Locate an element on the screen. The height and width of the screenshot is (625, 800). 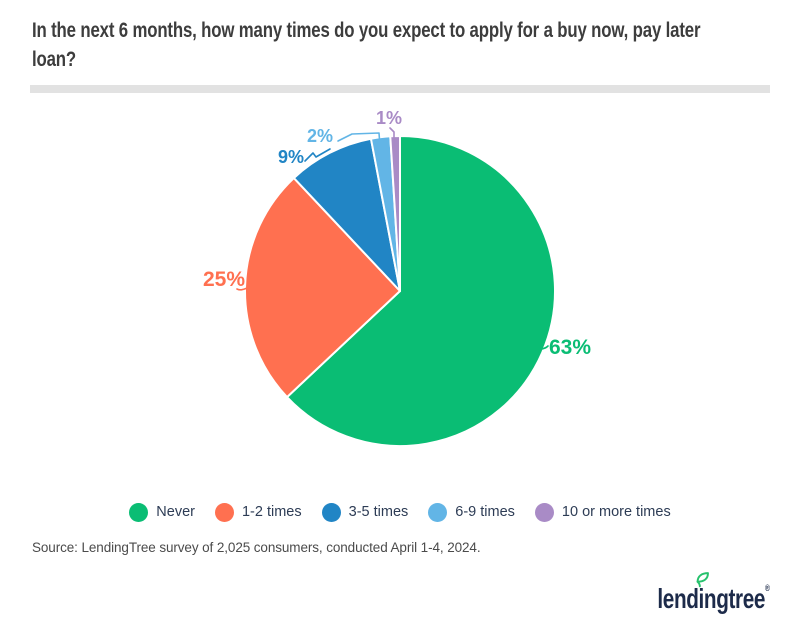
divider-bar is located at coordinates (400, 89).